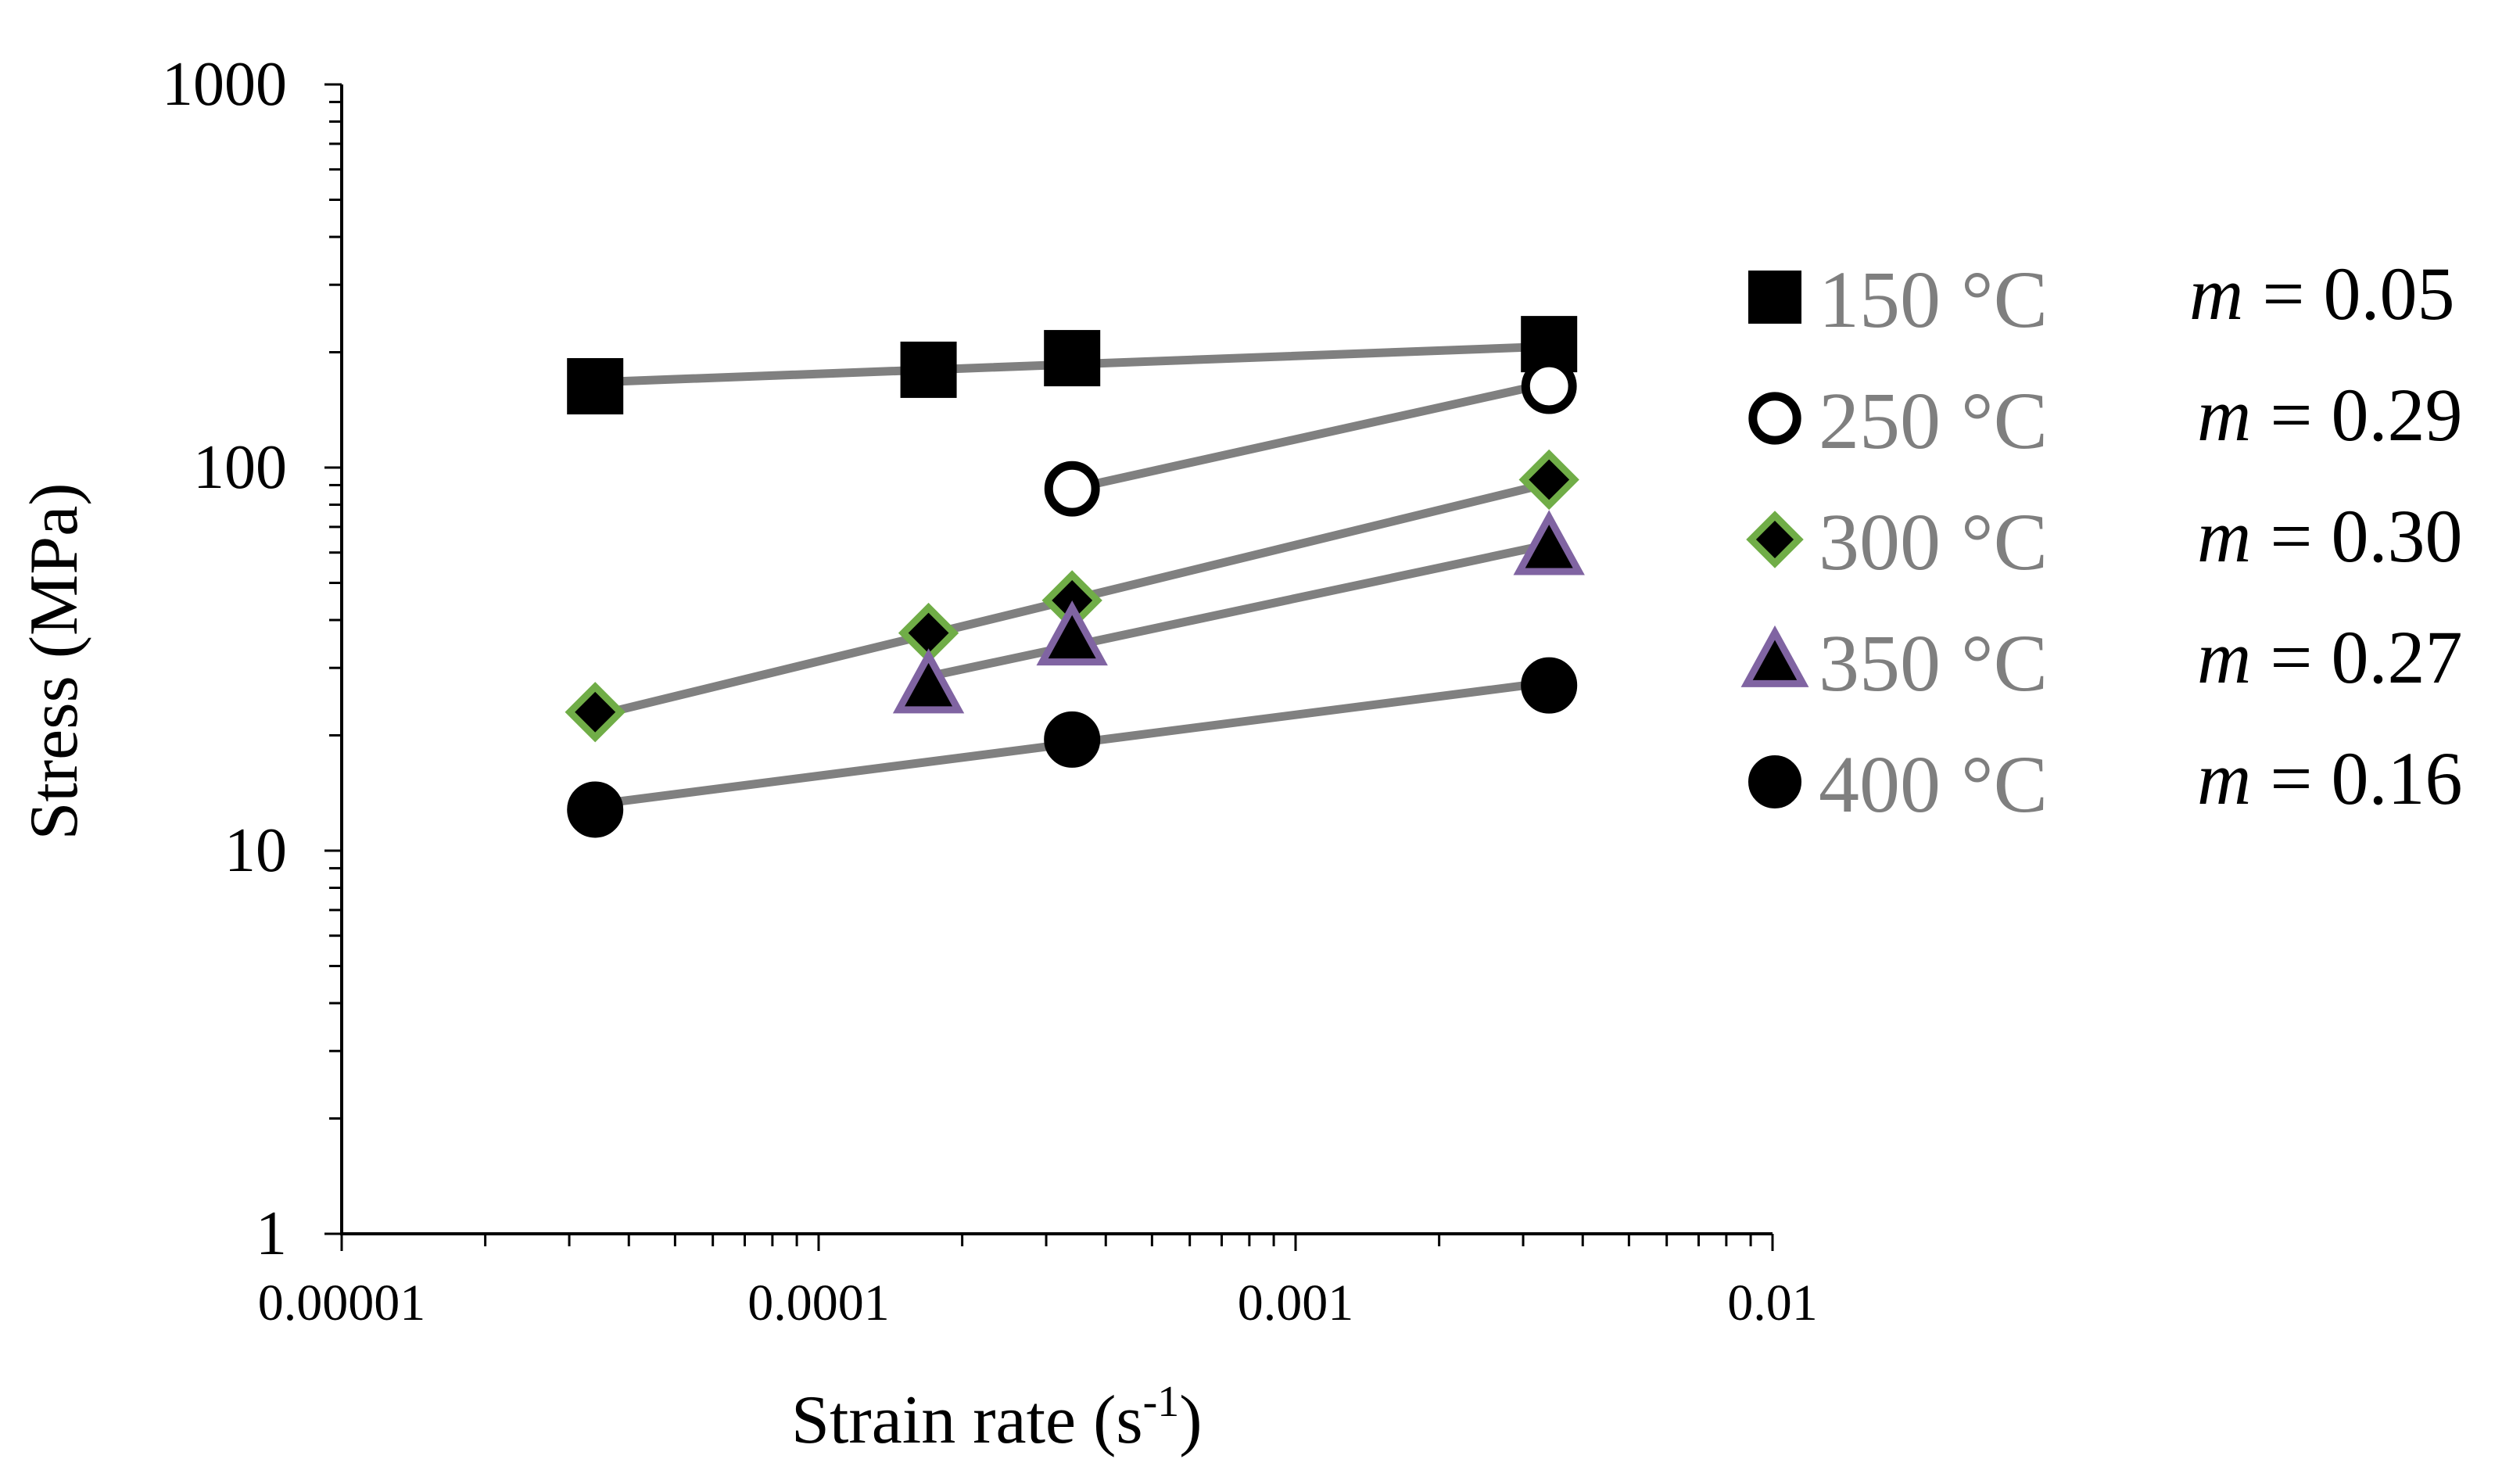  What do you see at coordinates (1296, 1303) in the screenshot?
I see `x-tick-label: 0.001` at bounding box center [1296, 1303].